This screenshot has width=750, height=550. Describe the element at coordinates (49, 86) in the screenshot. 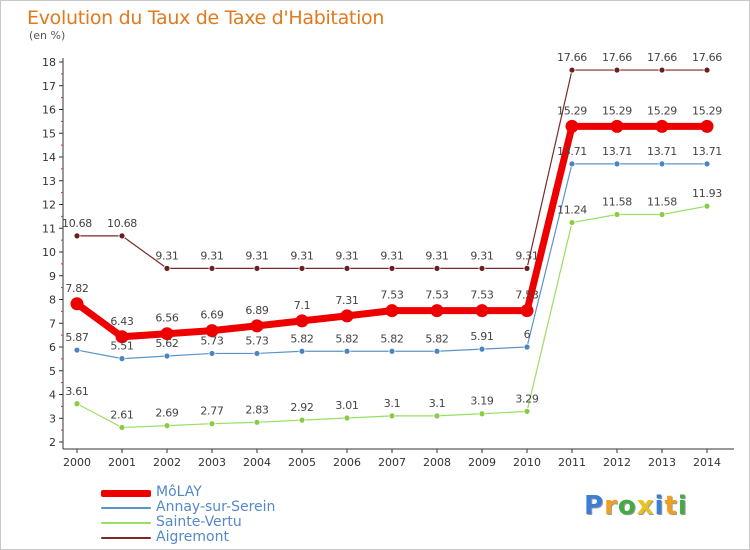

I see `y-tick-label: 17` at that location.